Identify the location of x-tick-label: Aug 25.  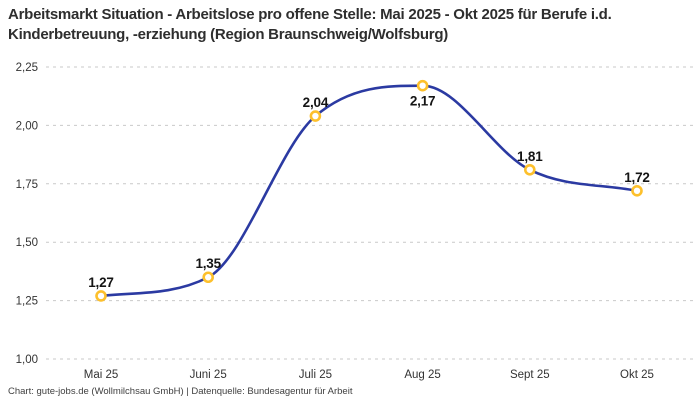
(422, 375).